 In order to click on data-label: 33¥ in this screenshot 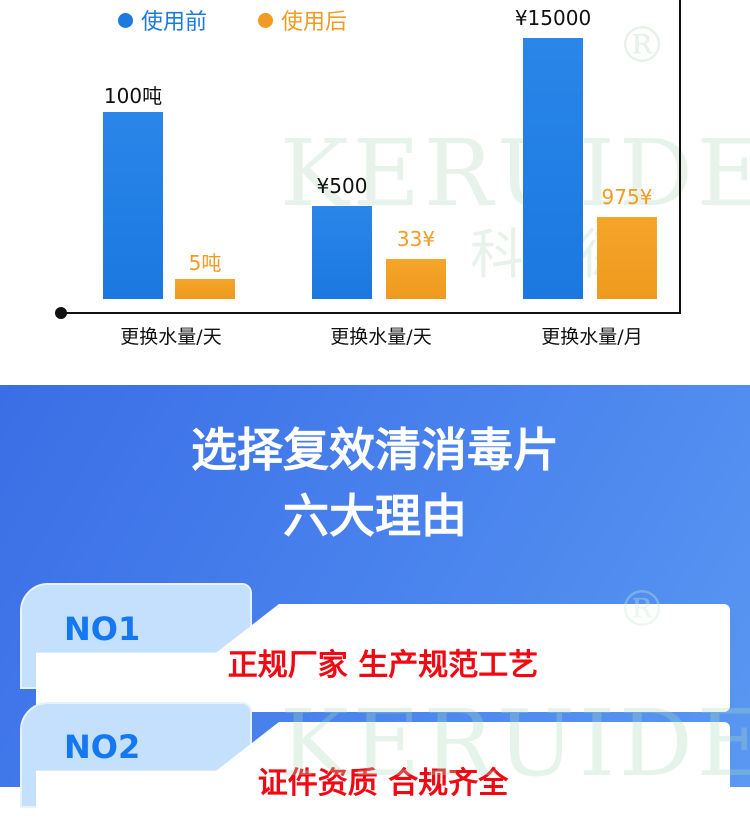, I will do `click(416, 239)`.